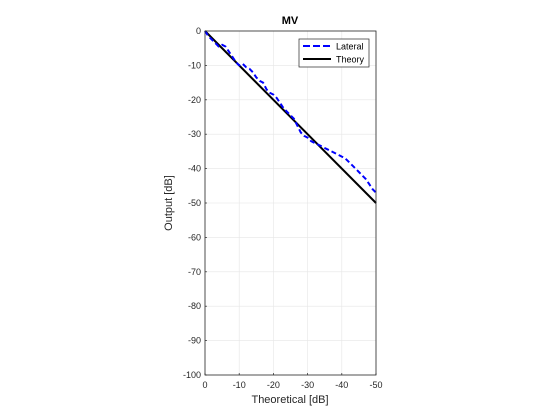  Describe the element at coordinates (192, 375) in the screenshot. I see `y-tick-label: -100` at that location.